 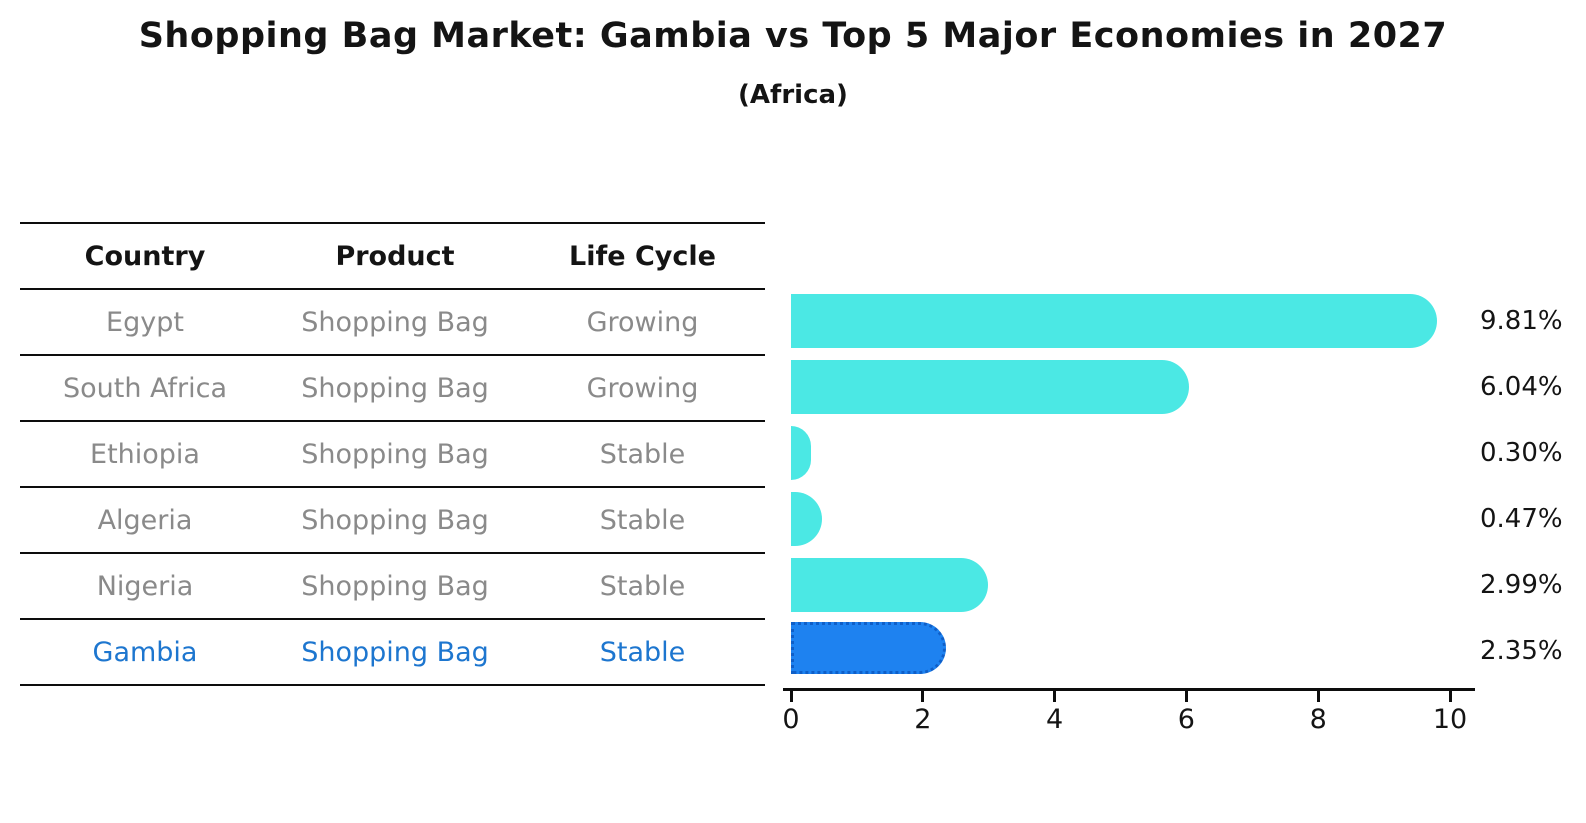 What do you see at coordinates (145, 322) in the screenshot?
I see `country-cell: Egypt` at bounding box center [145, 322].